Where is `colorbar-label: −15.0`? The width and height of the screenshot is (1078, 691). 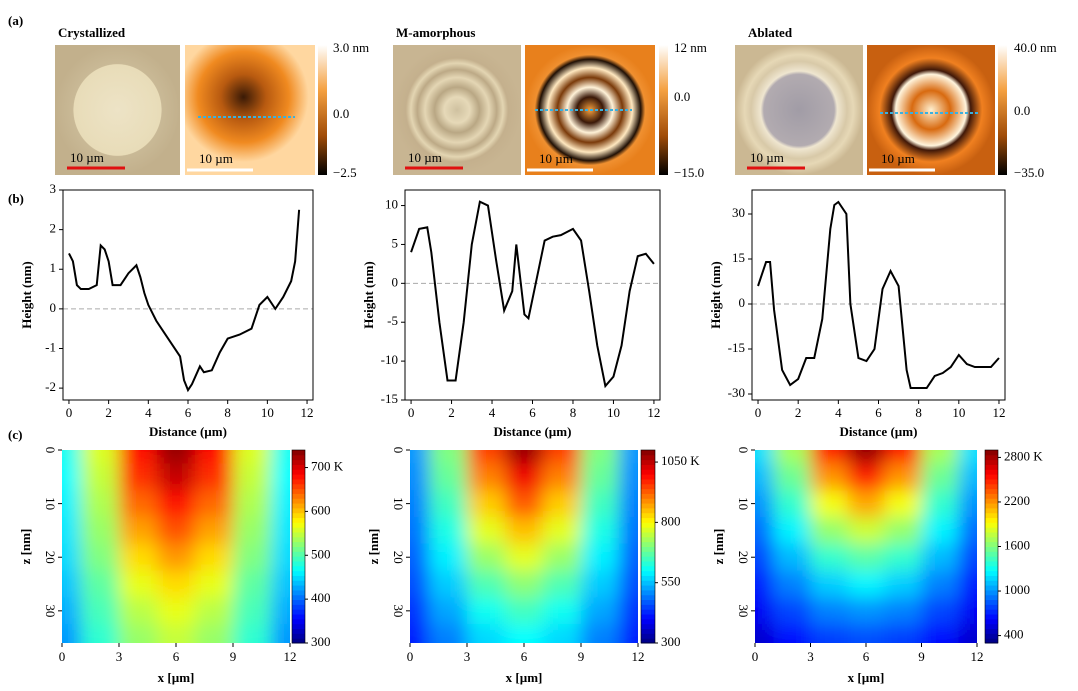
colorbar-label: −15.0 is located at coordinates (689, 172).